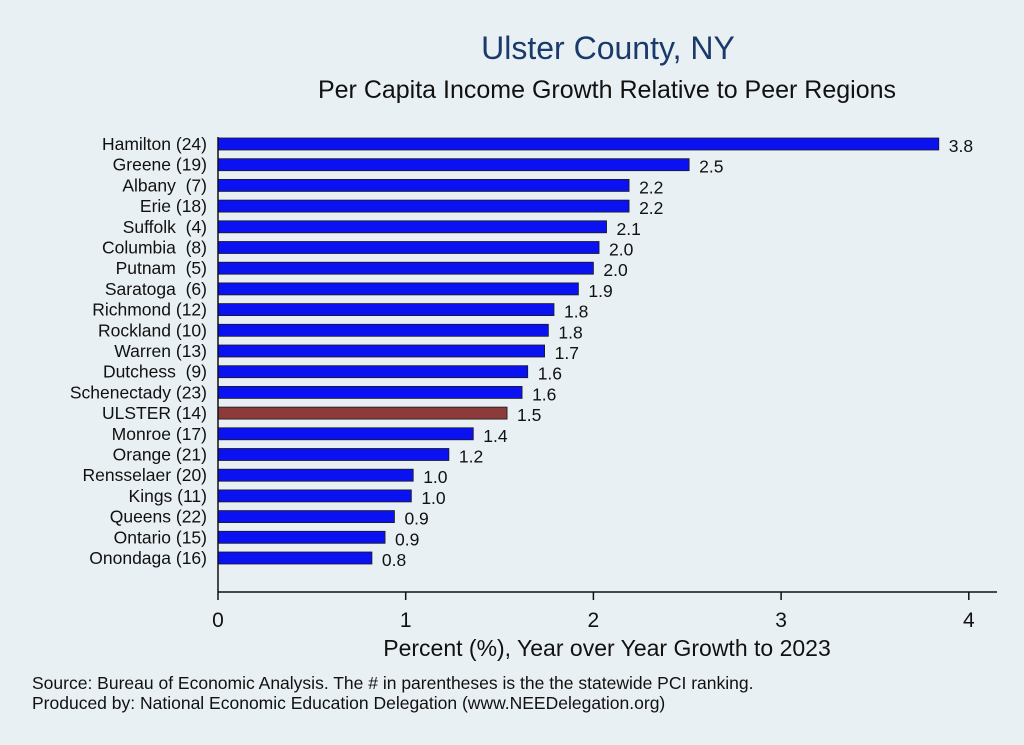 Image resolution: width=1024 pixels, height=745 pixels. I want to click on category-label-18: Queens (22), so click(158, 517).